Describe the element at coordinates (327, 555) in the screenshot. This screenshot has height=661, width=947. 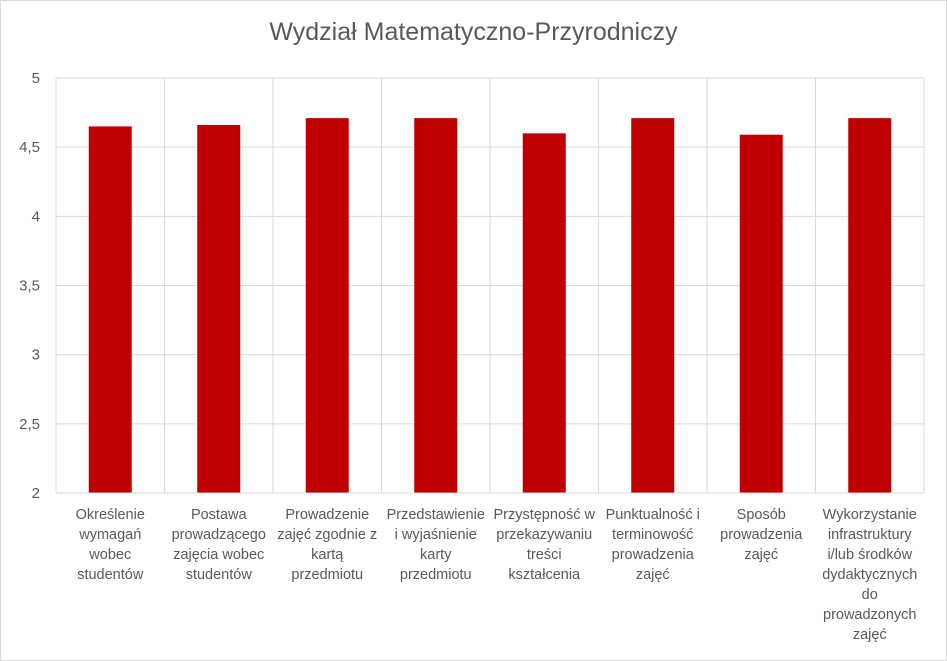
I see `x-category-label-line: kartą` at that location.